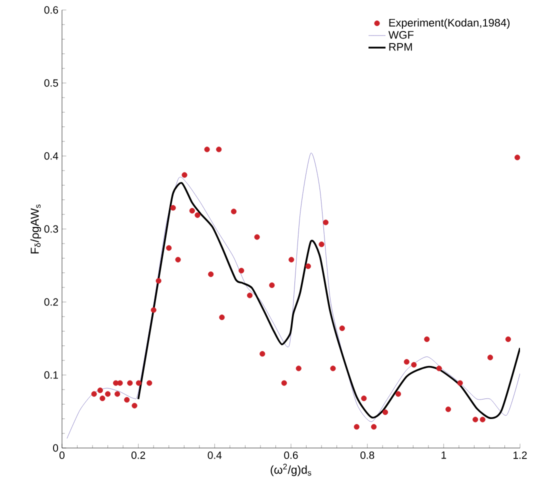 The height and width of the screenshot is (504, 539). Describe the element at coordinates (51, 302) in the screenshot. I see `y-tick-label: 0.2` at that location.